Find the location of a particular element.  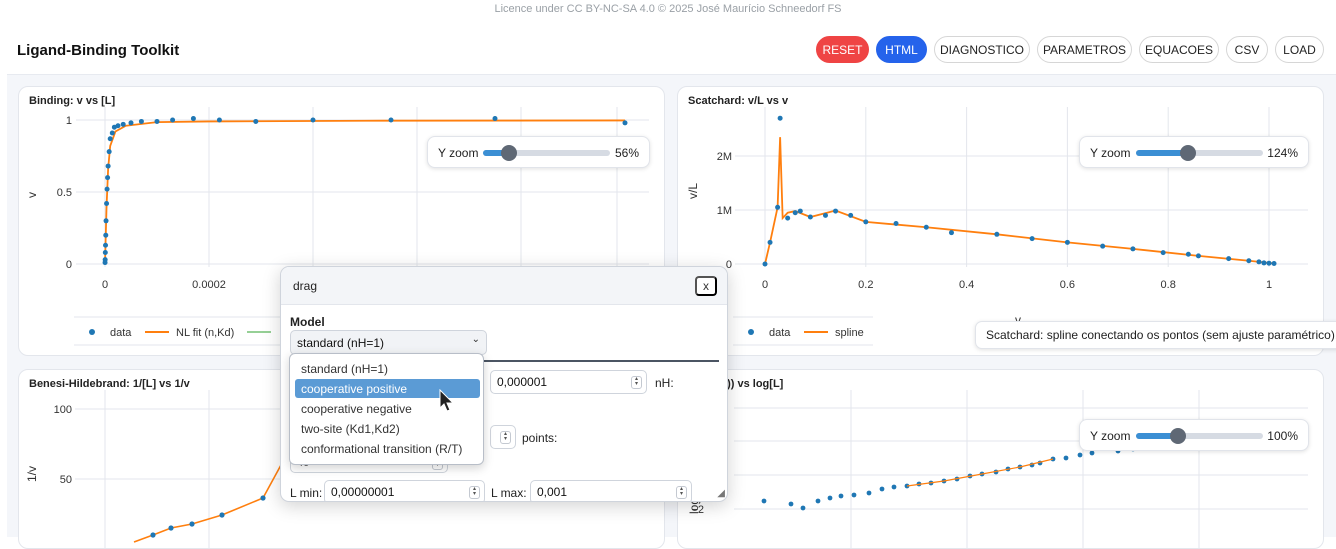

nh-label: nH: is located at coordinates (664, 383).